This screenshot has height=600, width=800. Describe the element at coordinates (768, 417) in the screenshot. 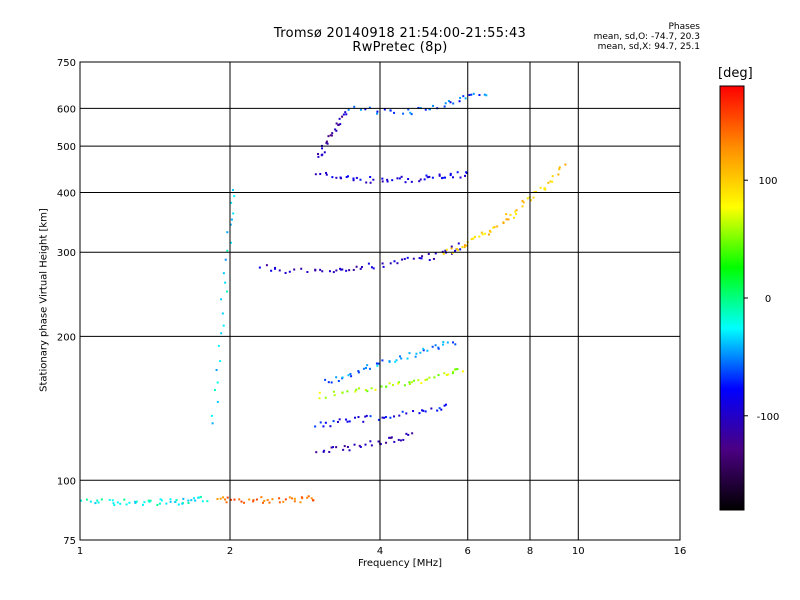

I see `colorbar-tick-label: -100` at that location.